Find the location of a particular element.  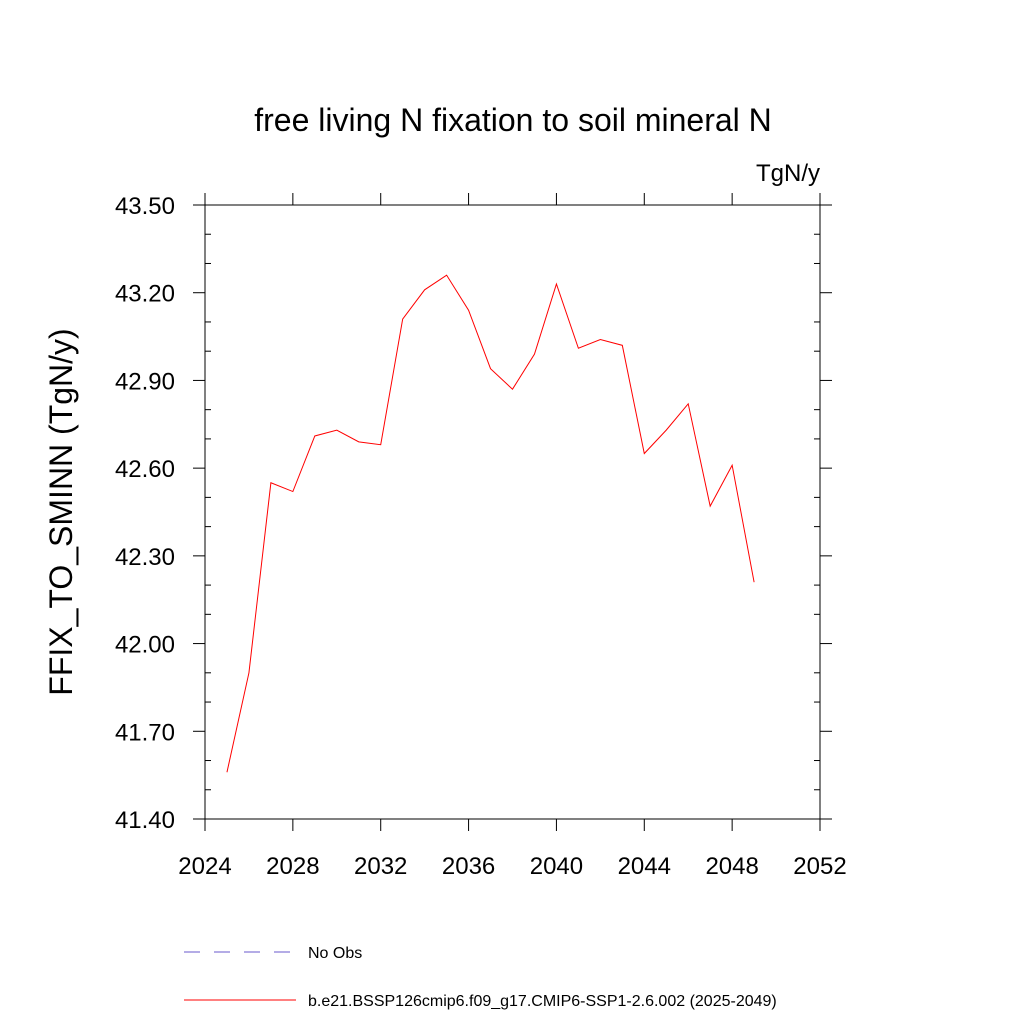

y-tick-label: 41.70 is located at coordinates (145, 732).